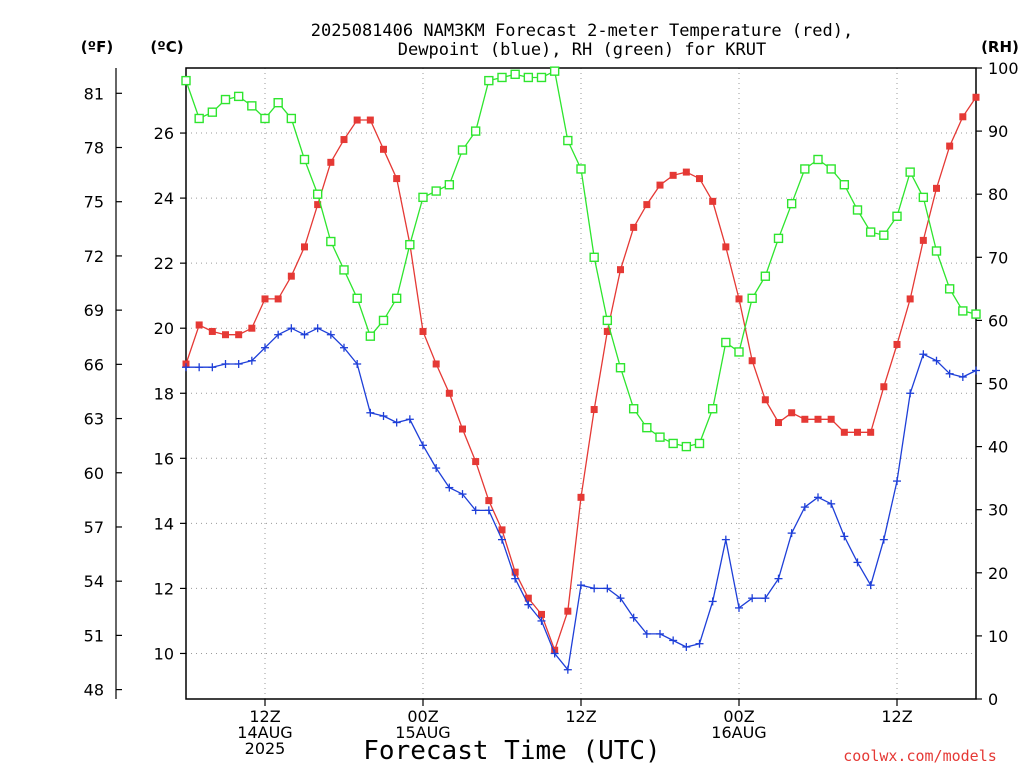 This screenshot has height=768, width=1024. I want to click on rh-tick-label: 30, so click(998, 510).